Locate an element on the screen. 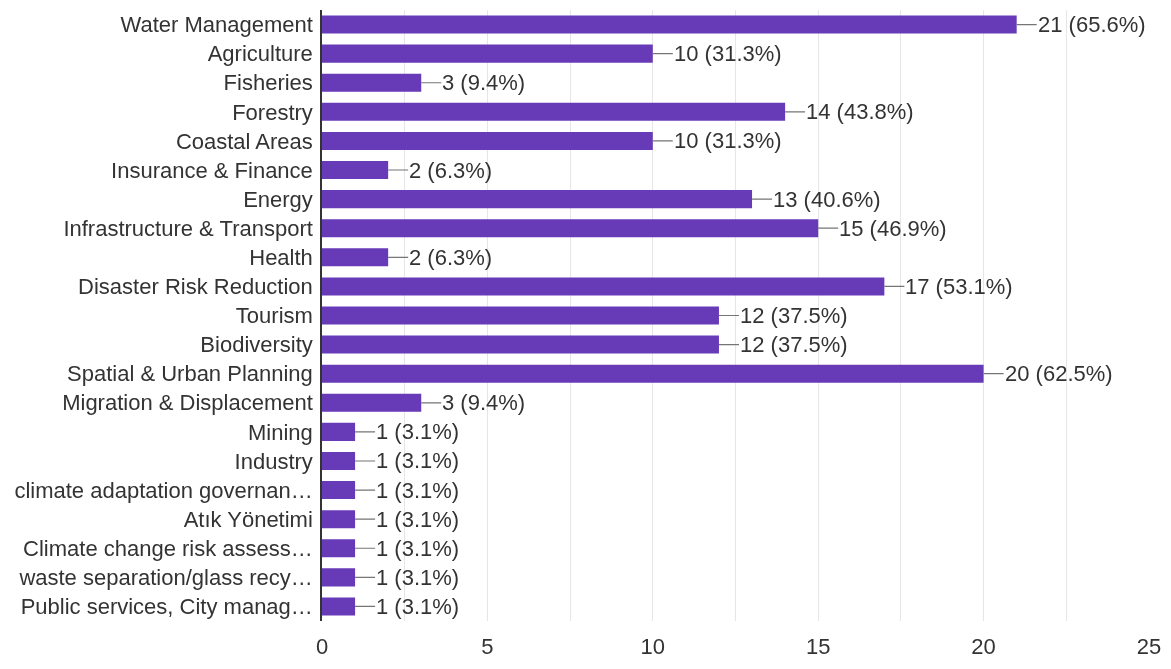  data-label: 13 (40.6%) is located at coordinates (827, 199).